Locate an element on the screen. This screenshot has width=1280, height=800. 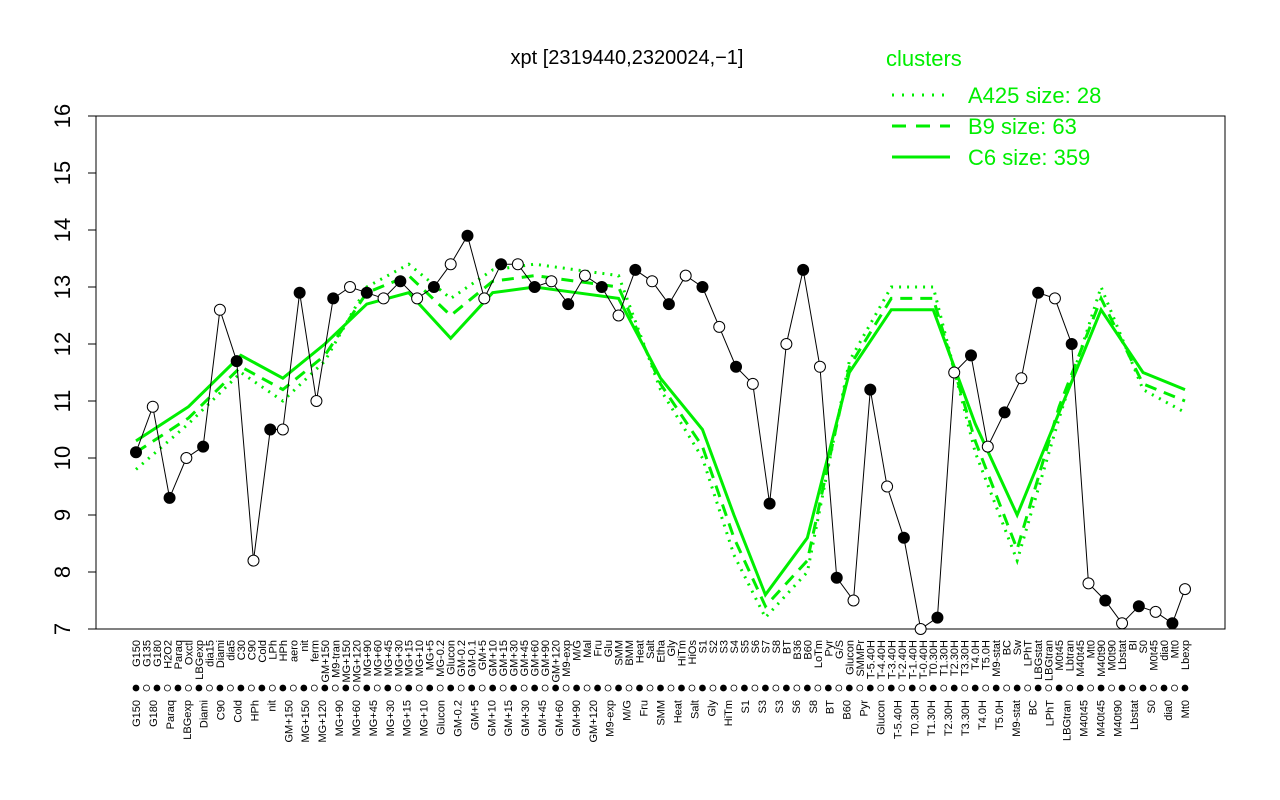
x-tick-label: G135 is located at coordinates (147, 653).